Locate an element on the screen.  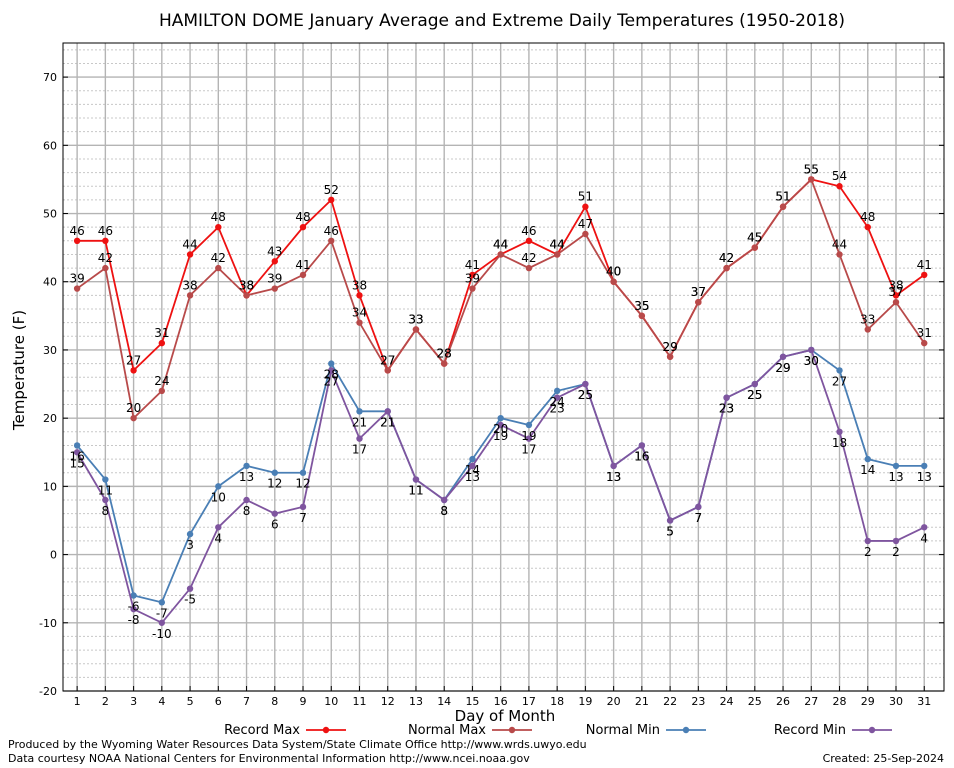
data-label: 14 is located at coordinates (472, 470).